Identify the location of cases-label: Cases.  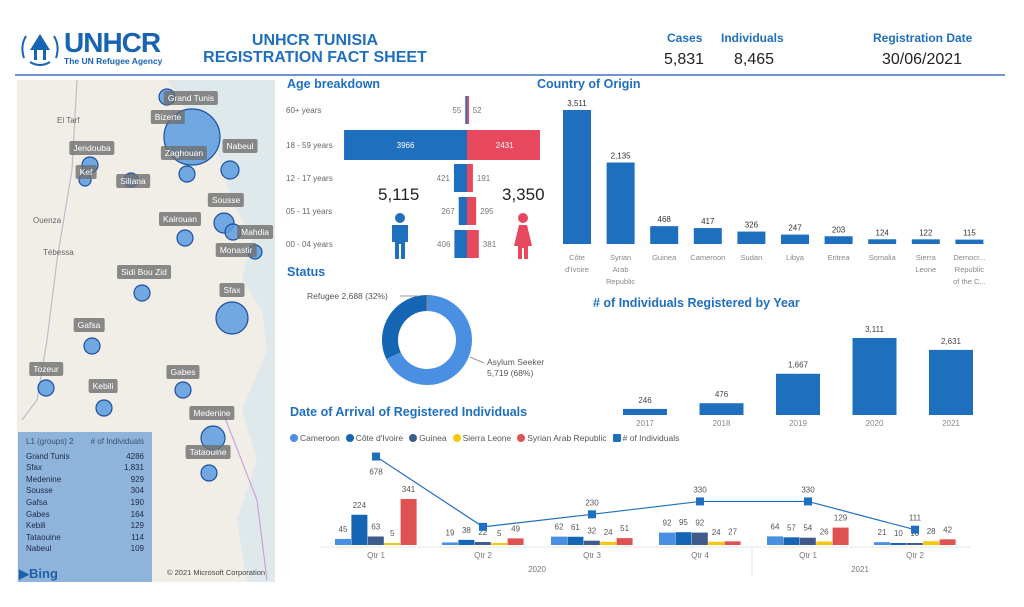
(685, 38).